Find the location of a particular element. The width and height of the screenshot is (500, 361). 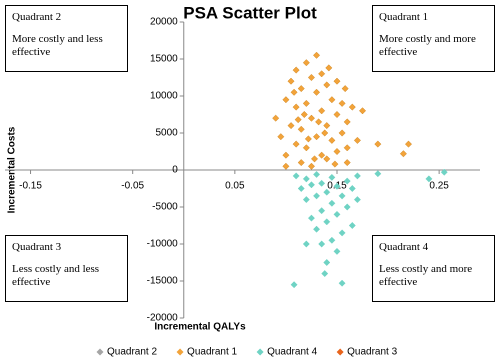

y-tick-label: 15000 is located at coordinates (164, 59).